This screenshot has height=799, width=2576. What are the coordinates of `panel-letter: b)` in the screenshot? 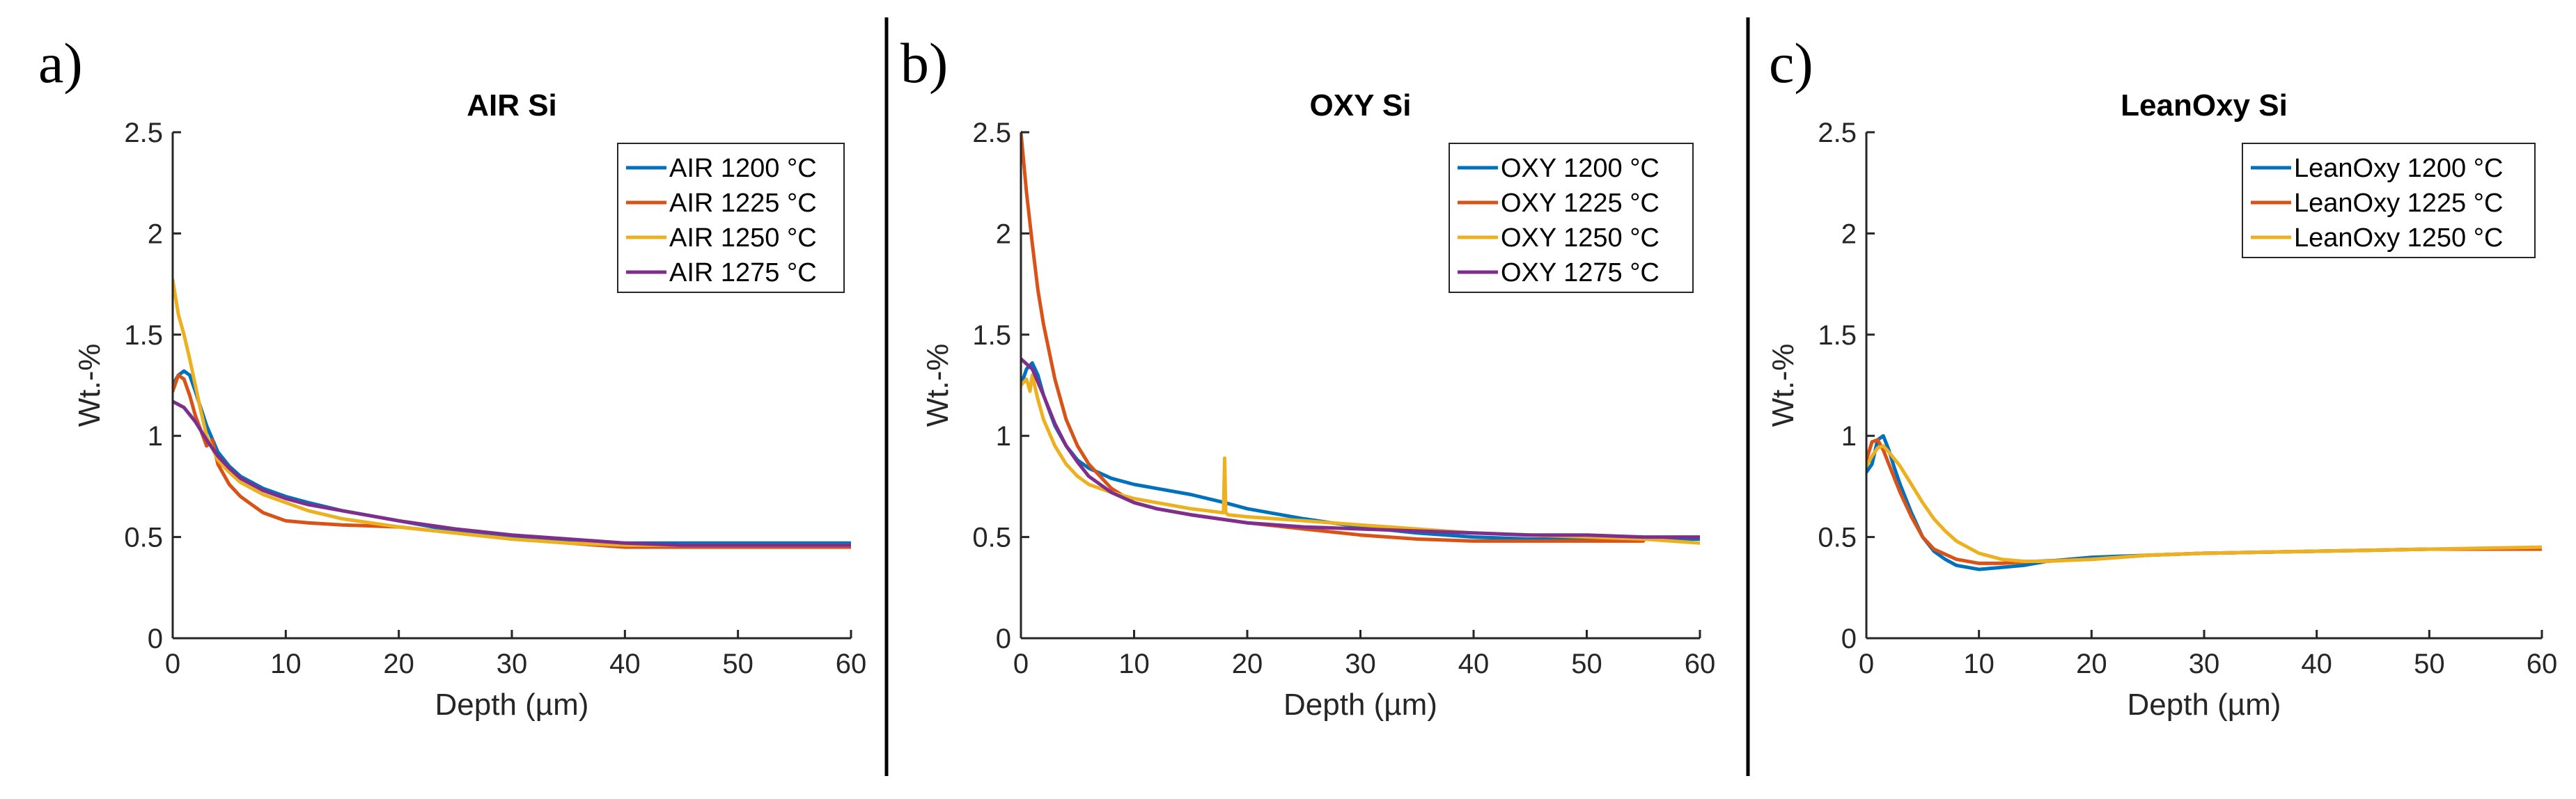 It's located at (924, 63).